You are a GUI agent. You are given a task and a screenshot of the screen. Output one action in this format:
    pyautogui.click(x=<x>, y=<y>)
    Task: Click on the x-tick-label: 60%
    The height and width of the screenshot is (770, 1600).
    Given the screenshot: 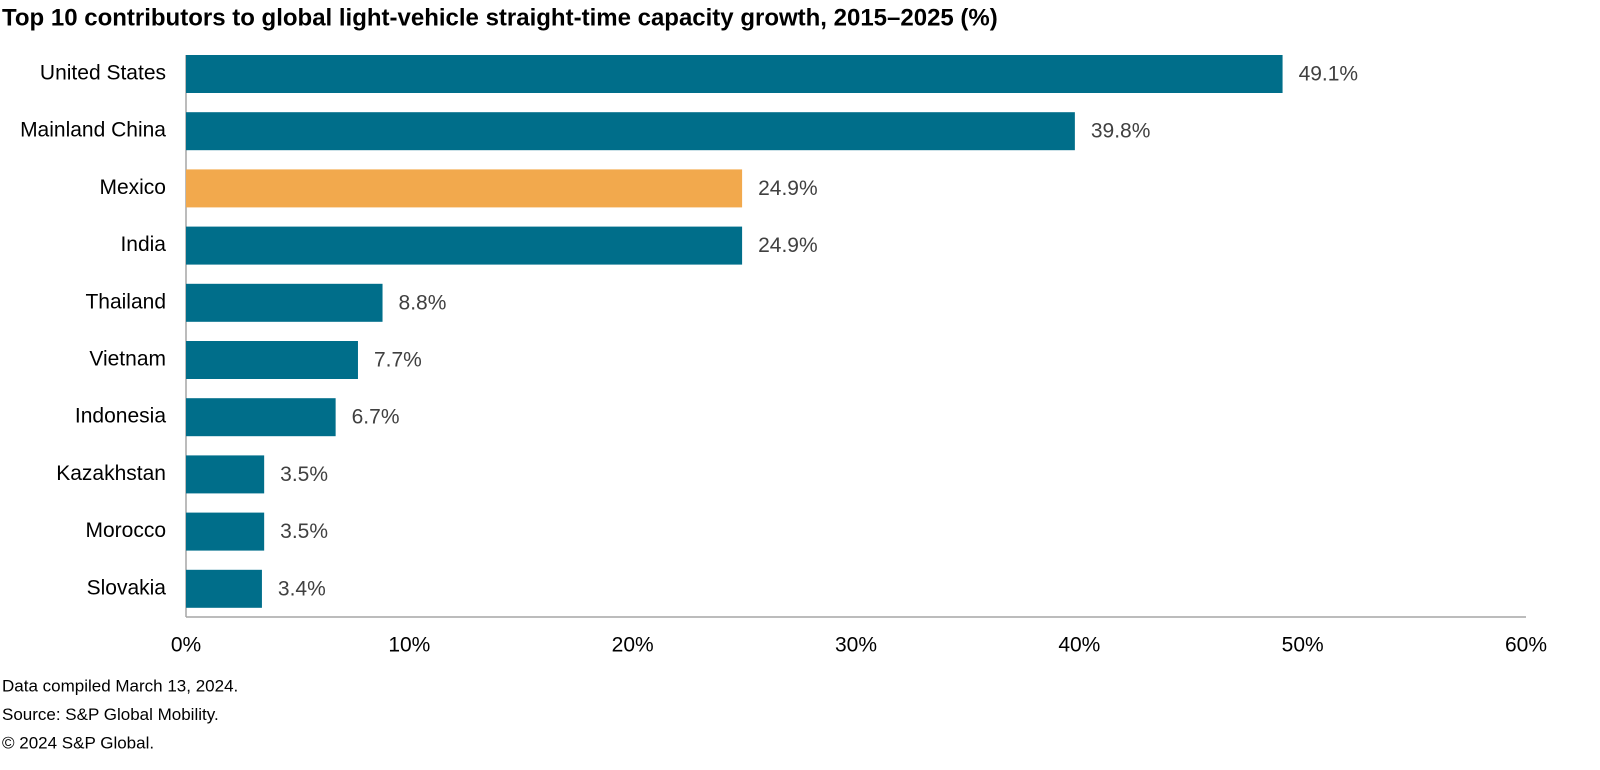 What is the action you would take?
    pyautogui.click(x=1526, y=645)
    